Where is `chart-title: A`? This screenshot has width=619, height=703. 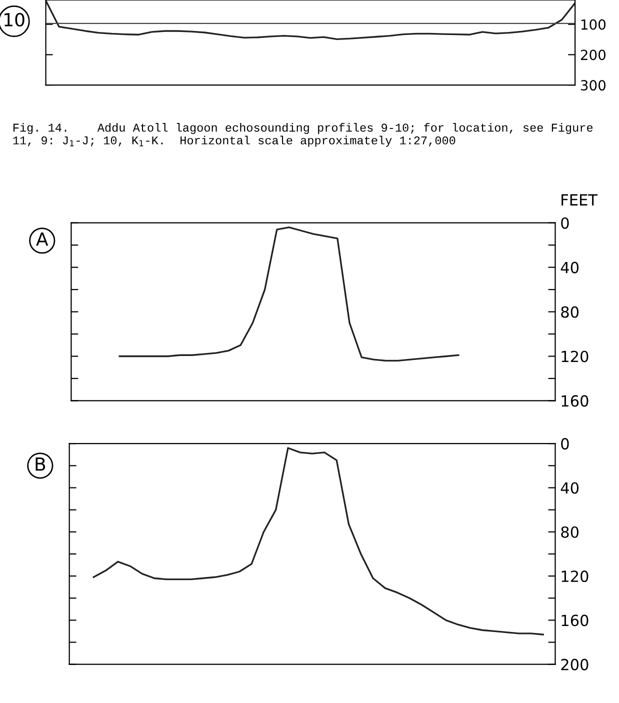
chart-title: A is located at coordinates (42, 239).